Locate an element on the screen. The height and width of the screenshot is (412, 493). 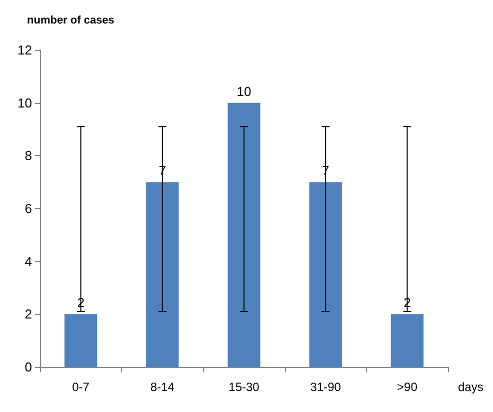
y-tick-label: 4 is located at coordinates (28, 261).